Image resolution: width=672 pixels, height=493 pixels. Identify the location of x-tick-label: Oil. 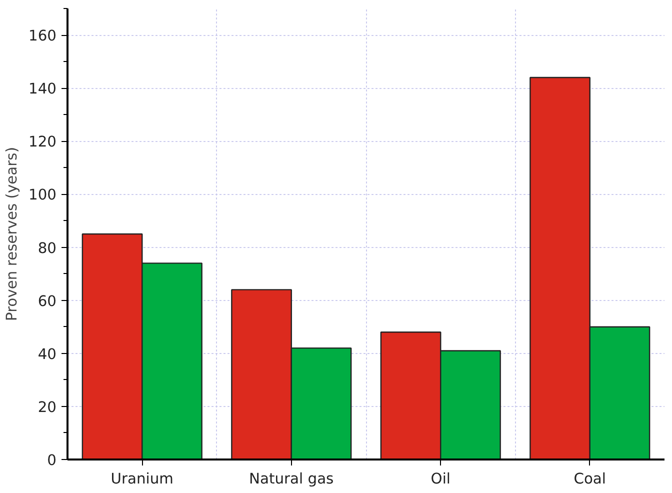
(440, 479).